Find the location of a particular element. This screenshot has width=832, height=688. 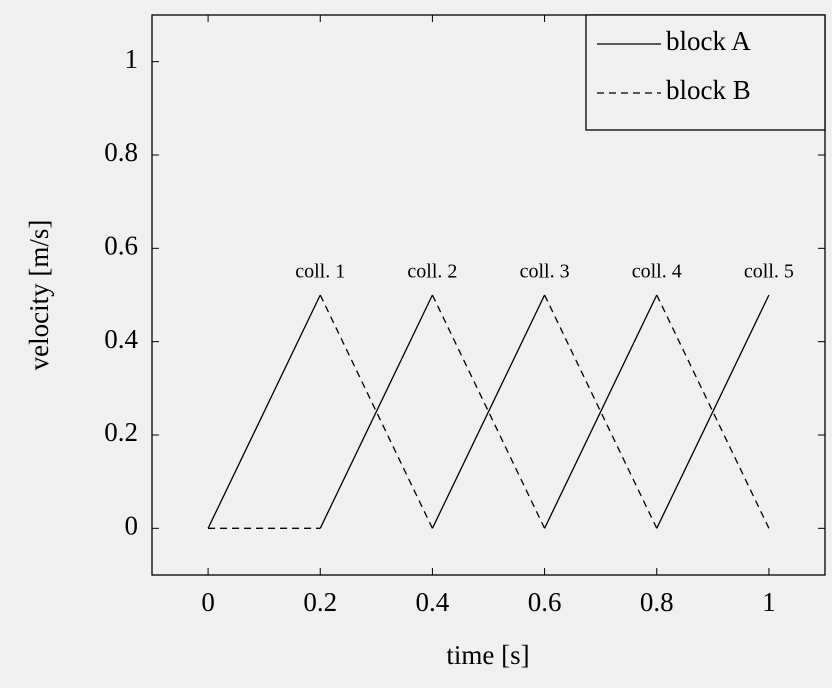

legend-label: block A is located at coordinates (708, 41).